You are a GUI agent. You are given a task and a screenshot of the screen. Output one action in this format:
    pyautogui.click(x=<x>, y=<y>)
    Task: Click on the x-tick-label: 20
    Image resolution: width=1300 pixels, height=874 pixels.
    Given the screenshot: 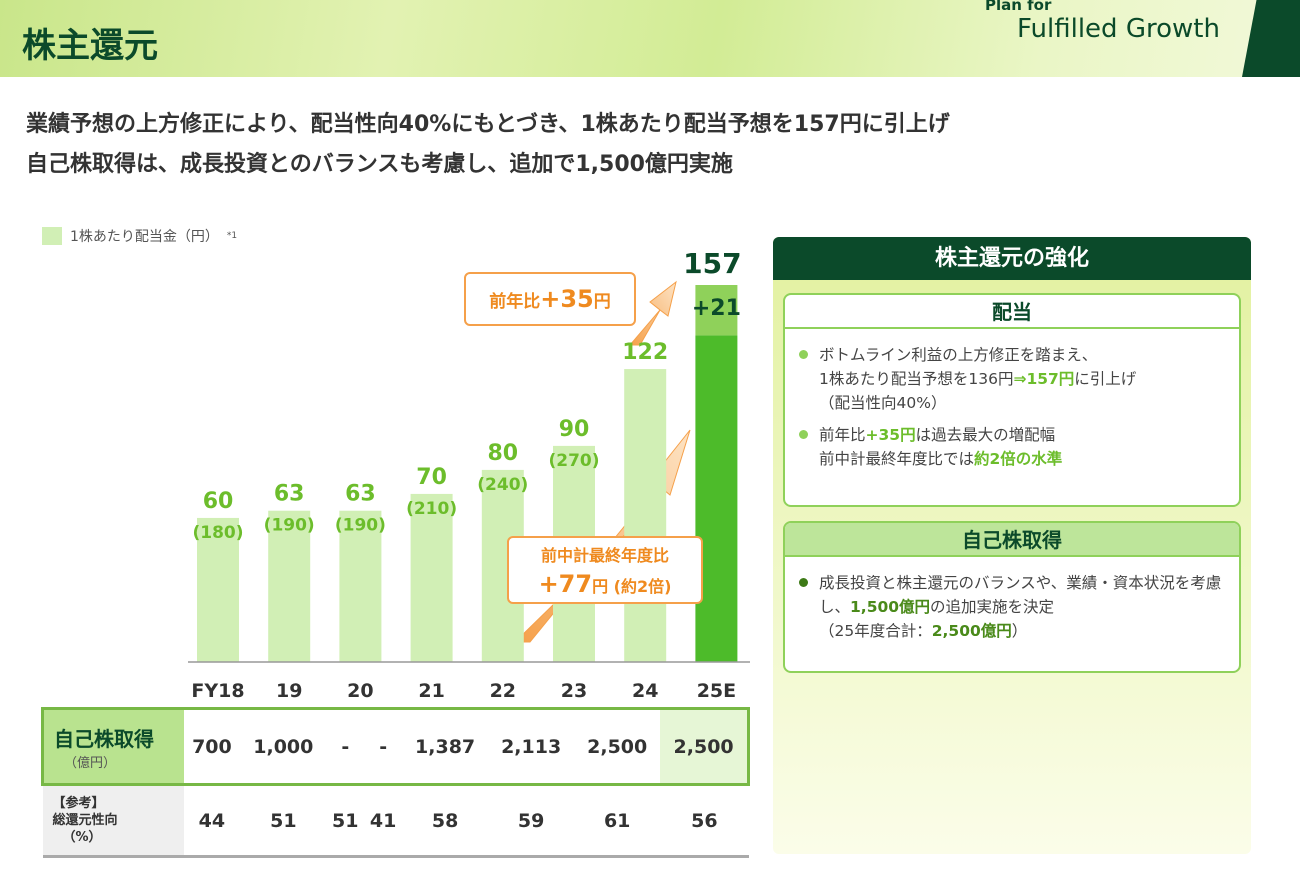 What is the action you would take?
    pyautogui.click(x=360, y=691)
    